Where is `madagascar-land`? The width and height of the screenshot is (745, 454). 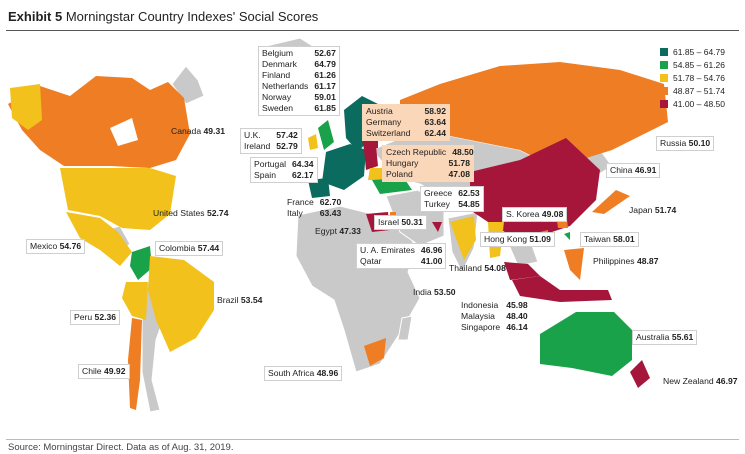
madagascar-land is located at coordinates (405, 328).